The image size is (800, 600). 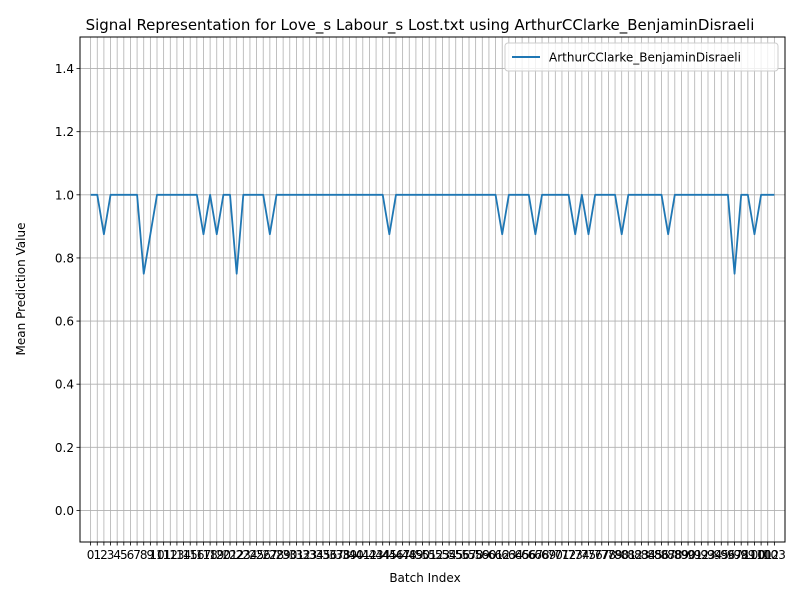 I want to click on x-tick-label: 30, so click(x=289, y=555).